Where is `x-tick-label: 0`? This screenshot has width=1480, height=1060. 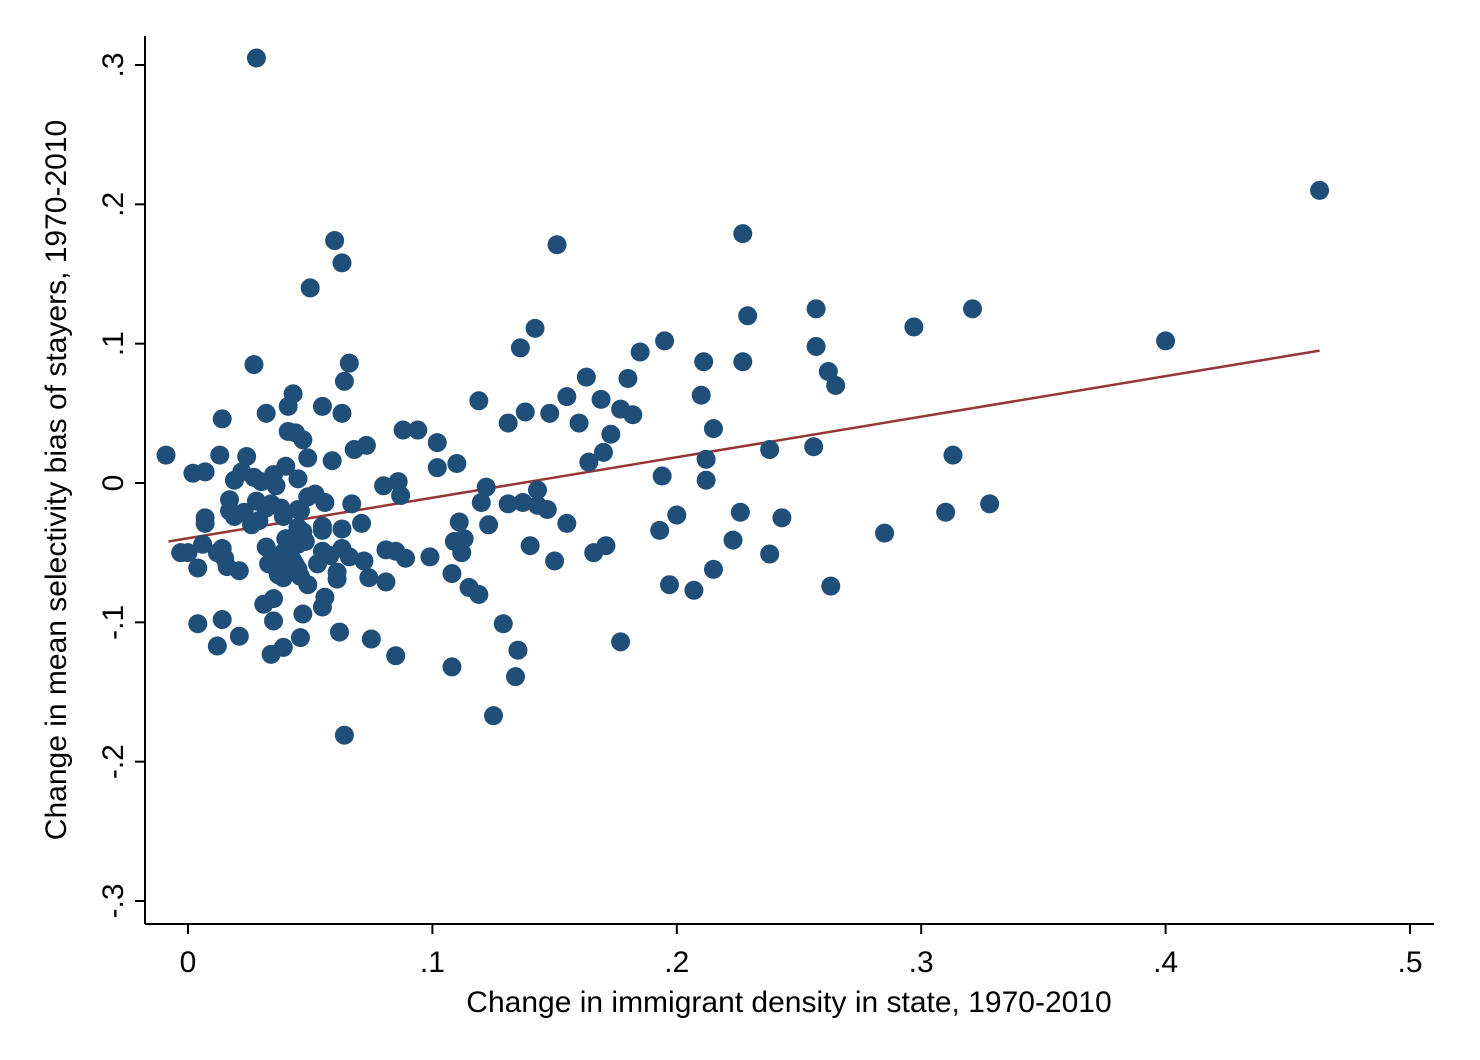
x-tick-label: 0 is located at coordinates (188, 962).